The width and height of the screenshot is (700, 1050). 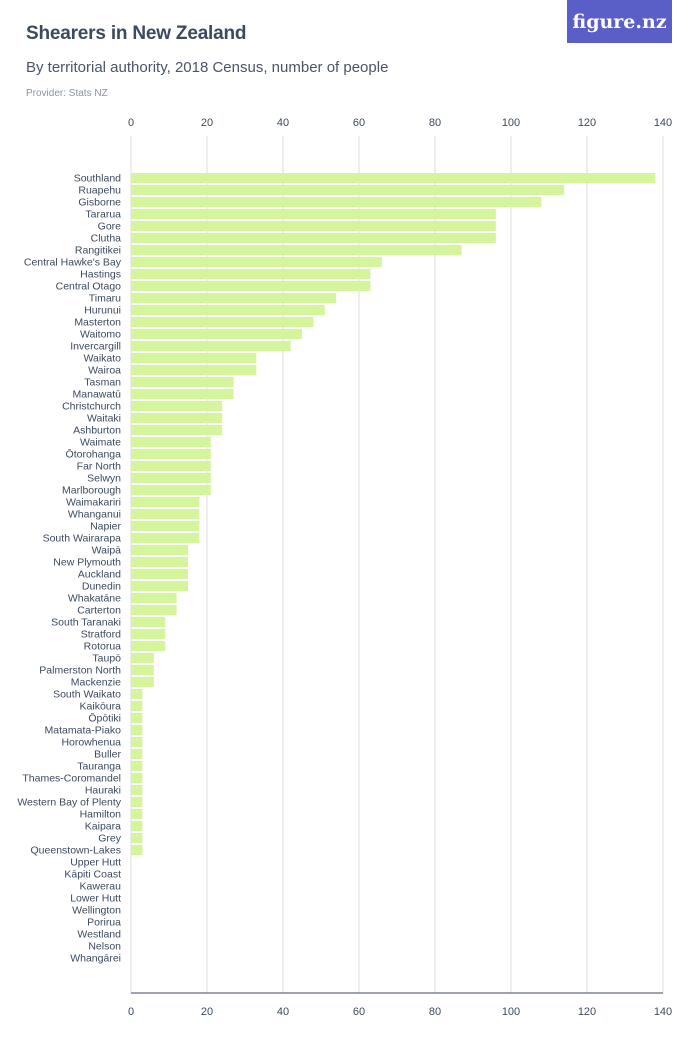 I want to click on category-label: Dunedin, so click(x=101, y=587).